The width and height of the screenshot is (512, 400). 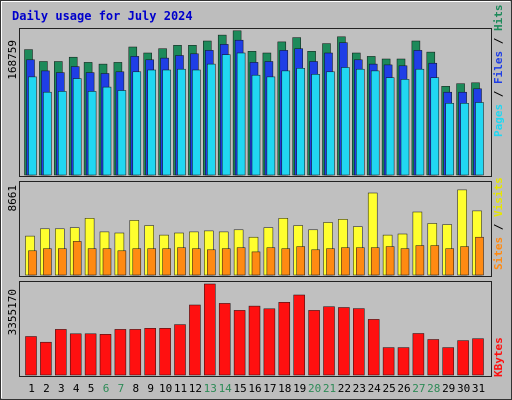 What do you see at coordinates (135, 388) in the screenshot?
I see `x-tick-label-day-8: 8` at bounding box center [135, 388].